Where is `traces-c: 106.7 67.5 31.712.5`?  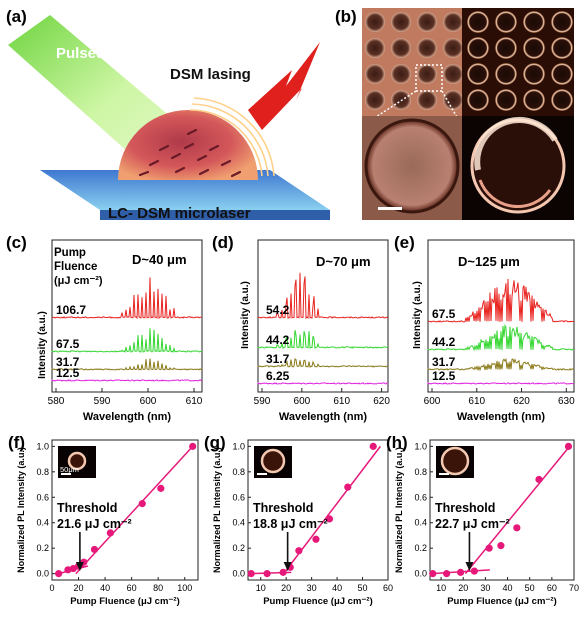 traces-c: 106.7 67.5 31.712.5 is located at coordinates (127, 329).